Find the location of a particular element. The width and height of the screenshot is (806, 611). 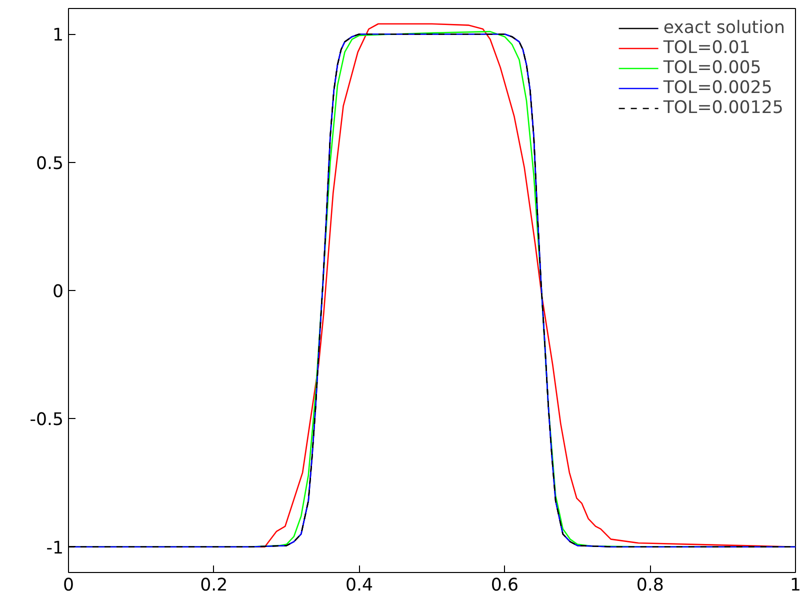

x-tick-label: 0.2 is located at coordinates (214, 586).